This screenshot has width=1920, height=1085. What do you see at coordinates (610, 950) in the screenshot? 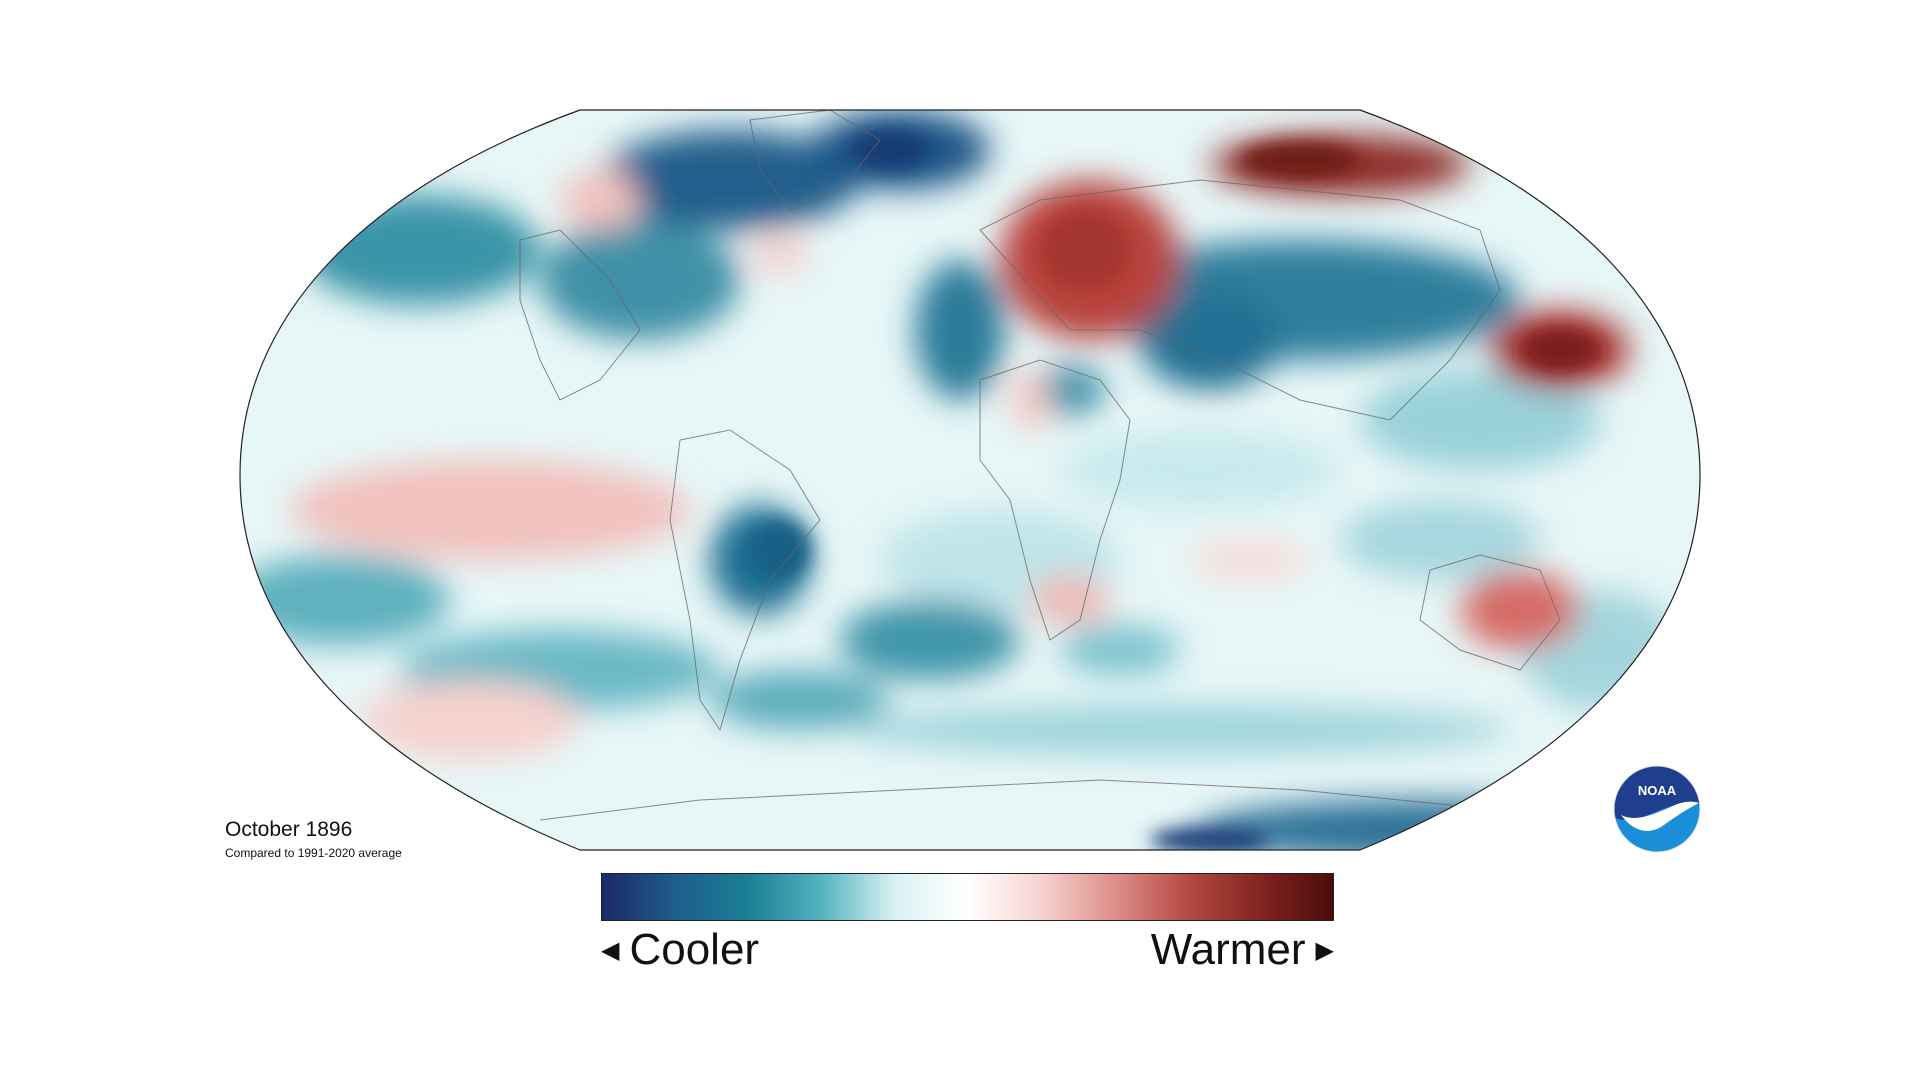
I see `left-arrow-icon: ◀` at bounding box center [610, 950].